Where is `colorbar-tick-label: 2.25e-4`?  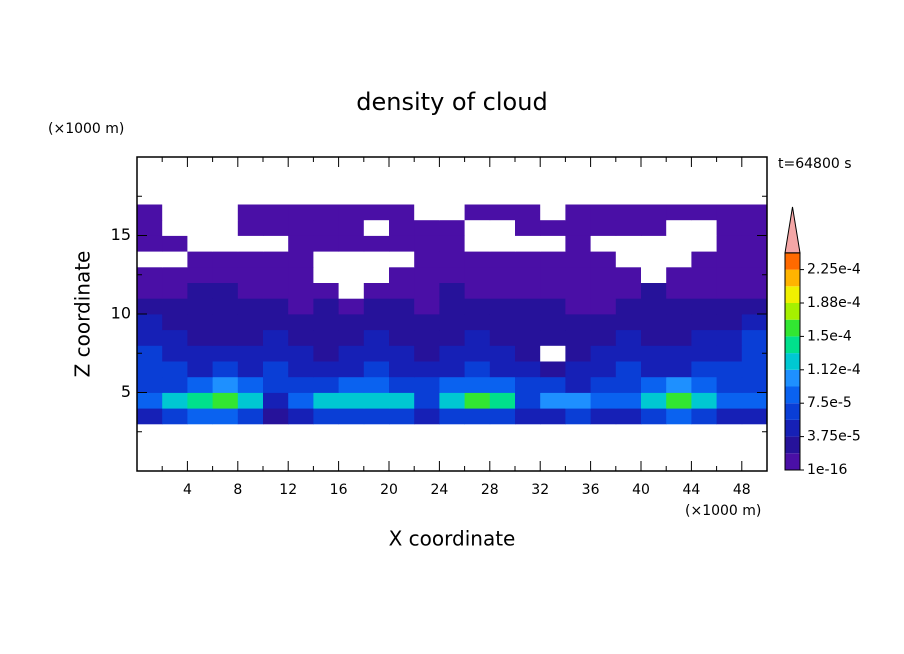
colorbar-tick-label: 2.25e-4 is located at coordinates (834, 270).